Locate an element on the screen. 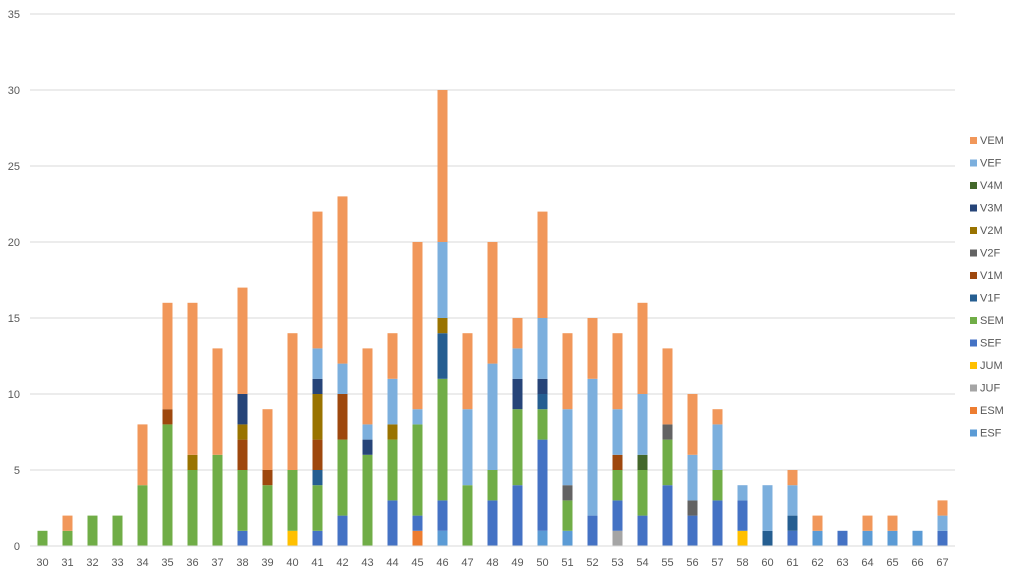 The height and width of the screenshot is (577, 1016). legend-label-v1f: V1F is located at coordinates (990, 299).